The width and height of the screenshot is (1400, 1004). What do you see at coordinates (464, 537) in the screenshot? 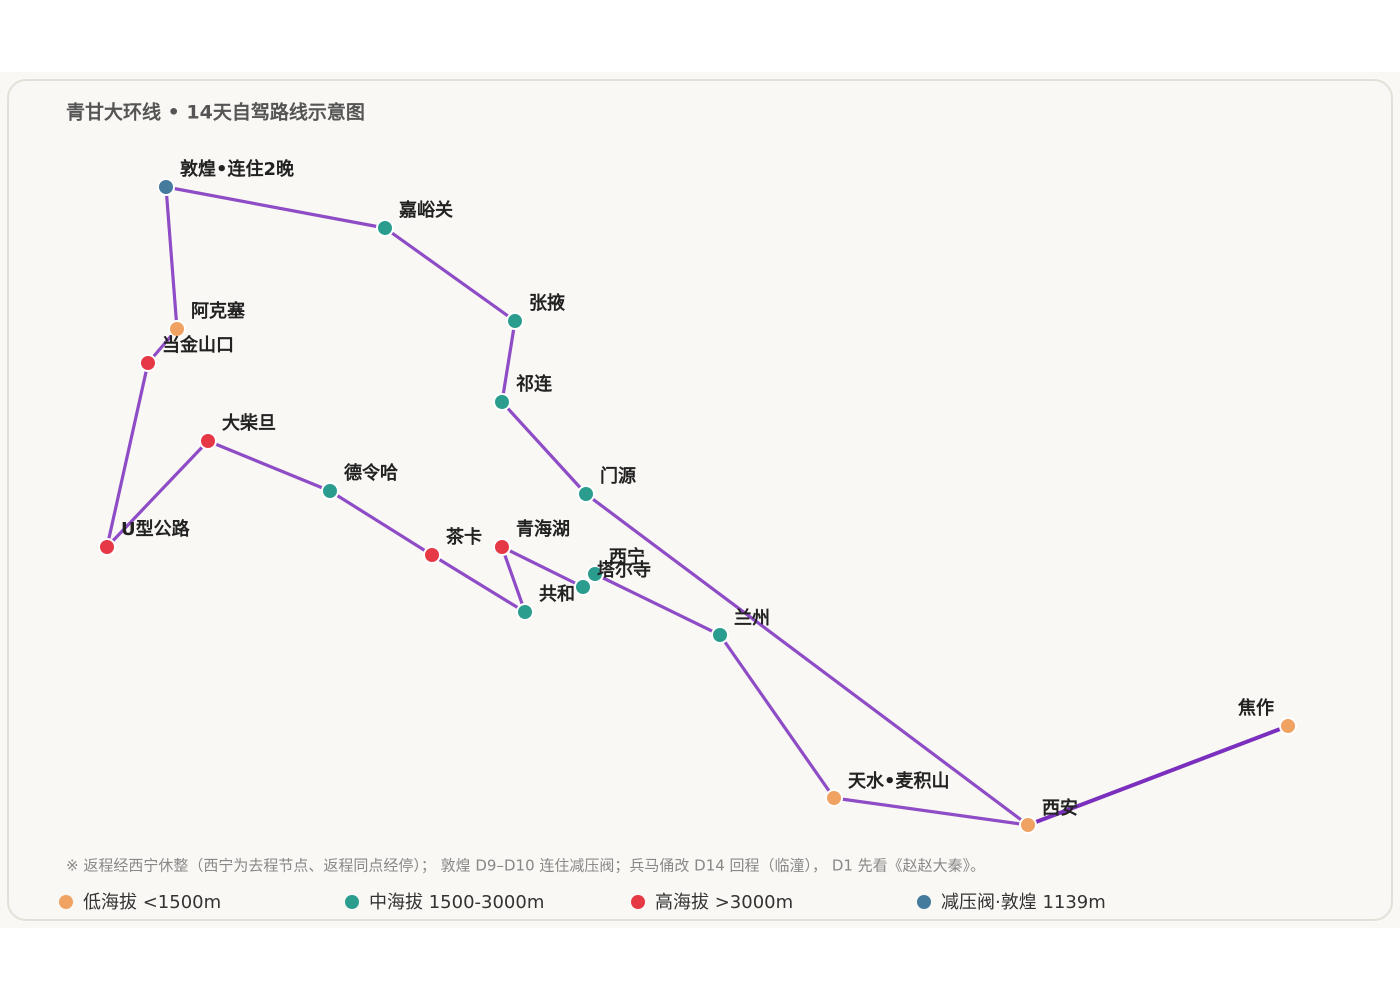
I see `node-label: 茶卡` at bounding box center [464, 537].